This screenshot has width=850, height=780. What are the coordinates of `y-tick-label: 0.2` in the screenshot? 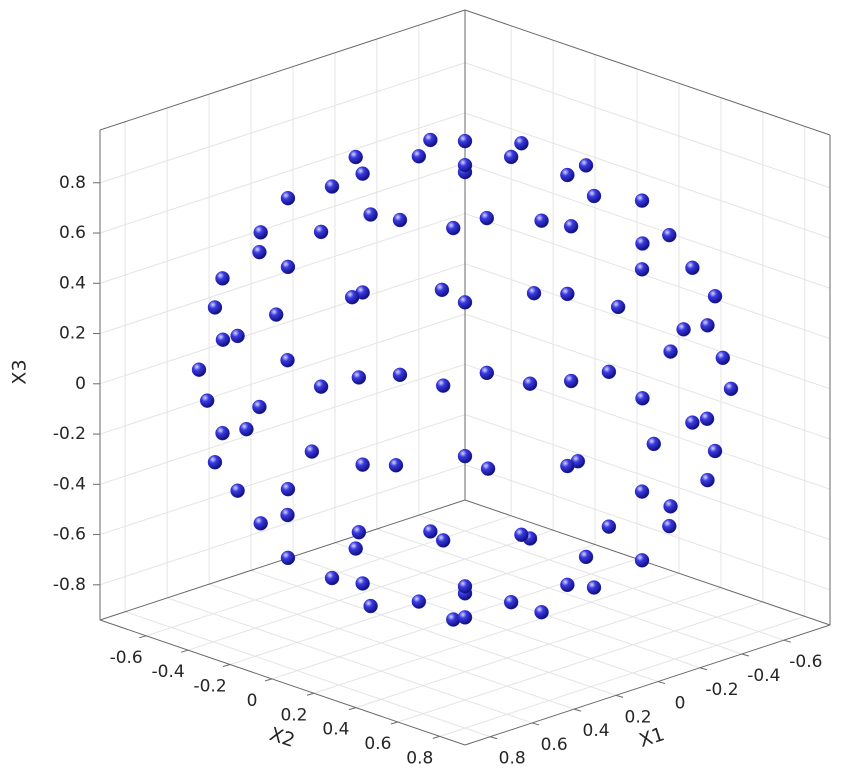 It's located at (293, 715).